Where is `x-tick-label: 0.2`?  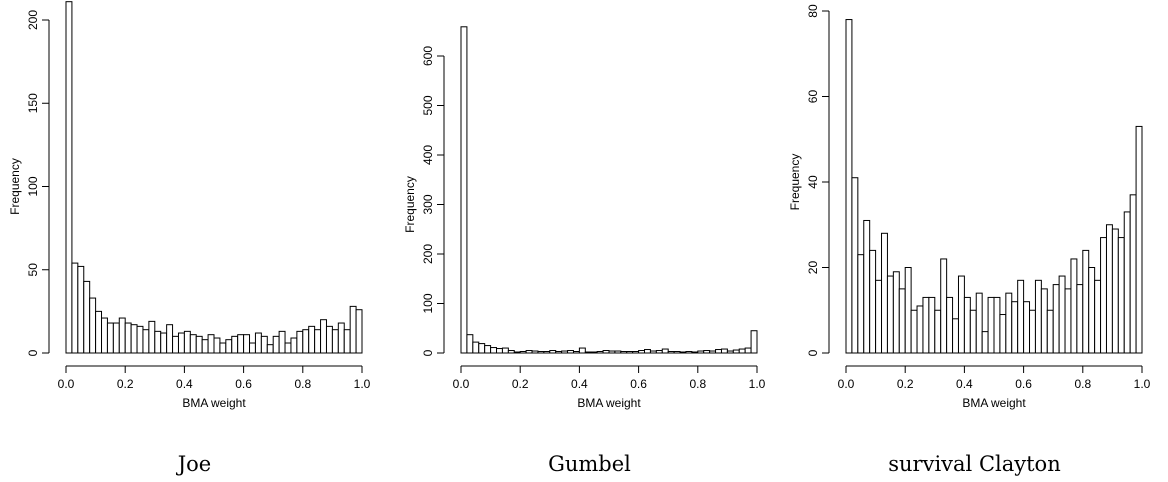 x-tick-label: 0.2 is located at coordinates (520, 384).